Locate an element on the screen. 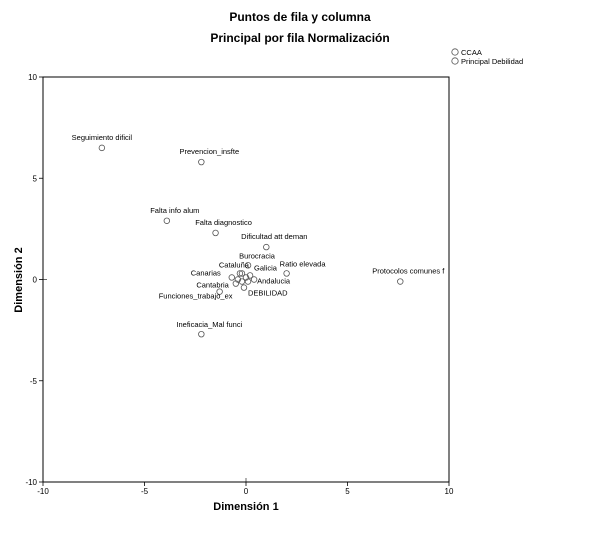 The height and width of the screenshot is (552, 600). point-label: Ratio elevada is located at coordinates (303, 263).